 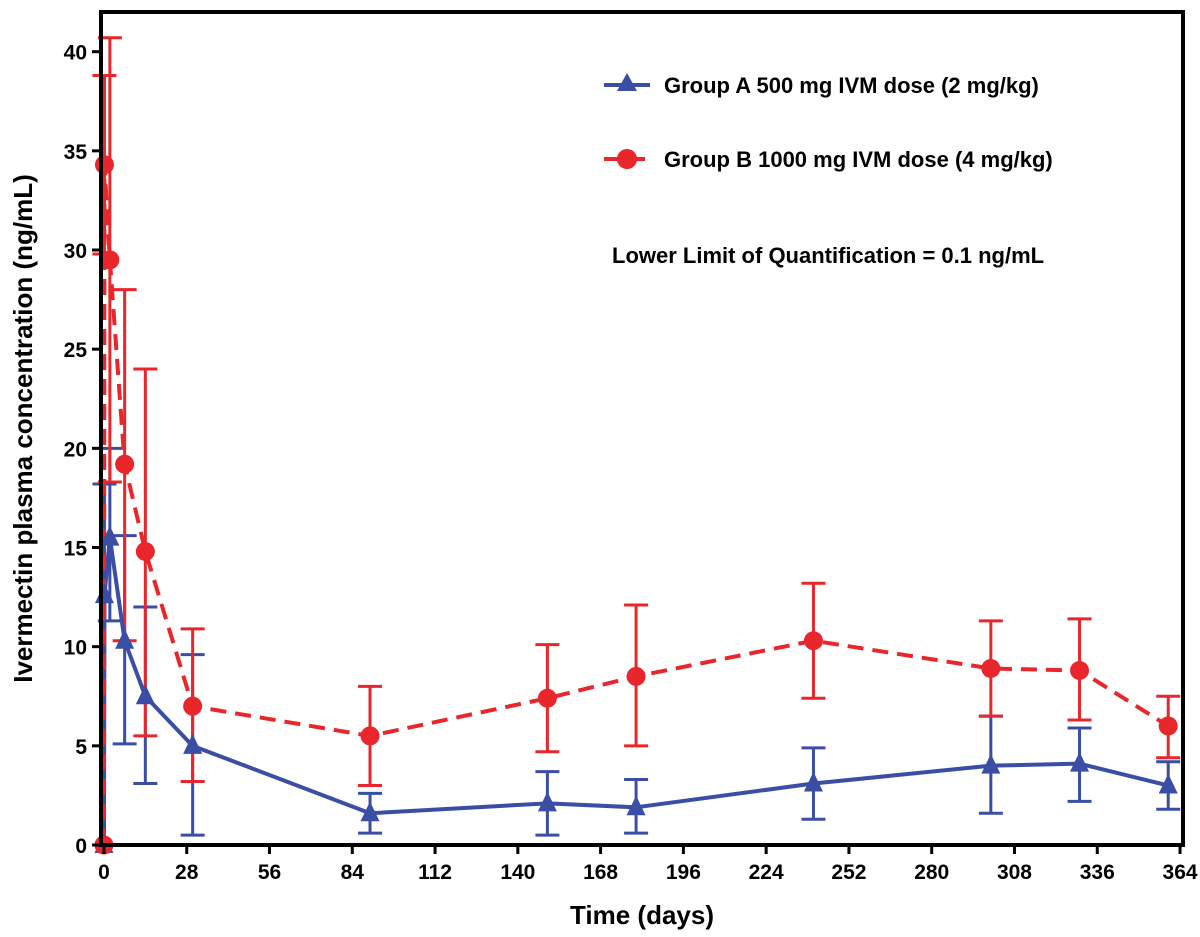 What do you see at coordinates (627, 159) in the screenshot?
I see `legend-circle-icon` at bounding box center [627, 159].